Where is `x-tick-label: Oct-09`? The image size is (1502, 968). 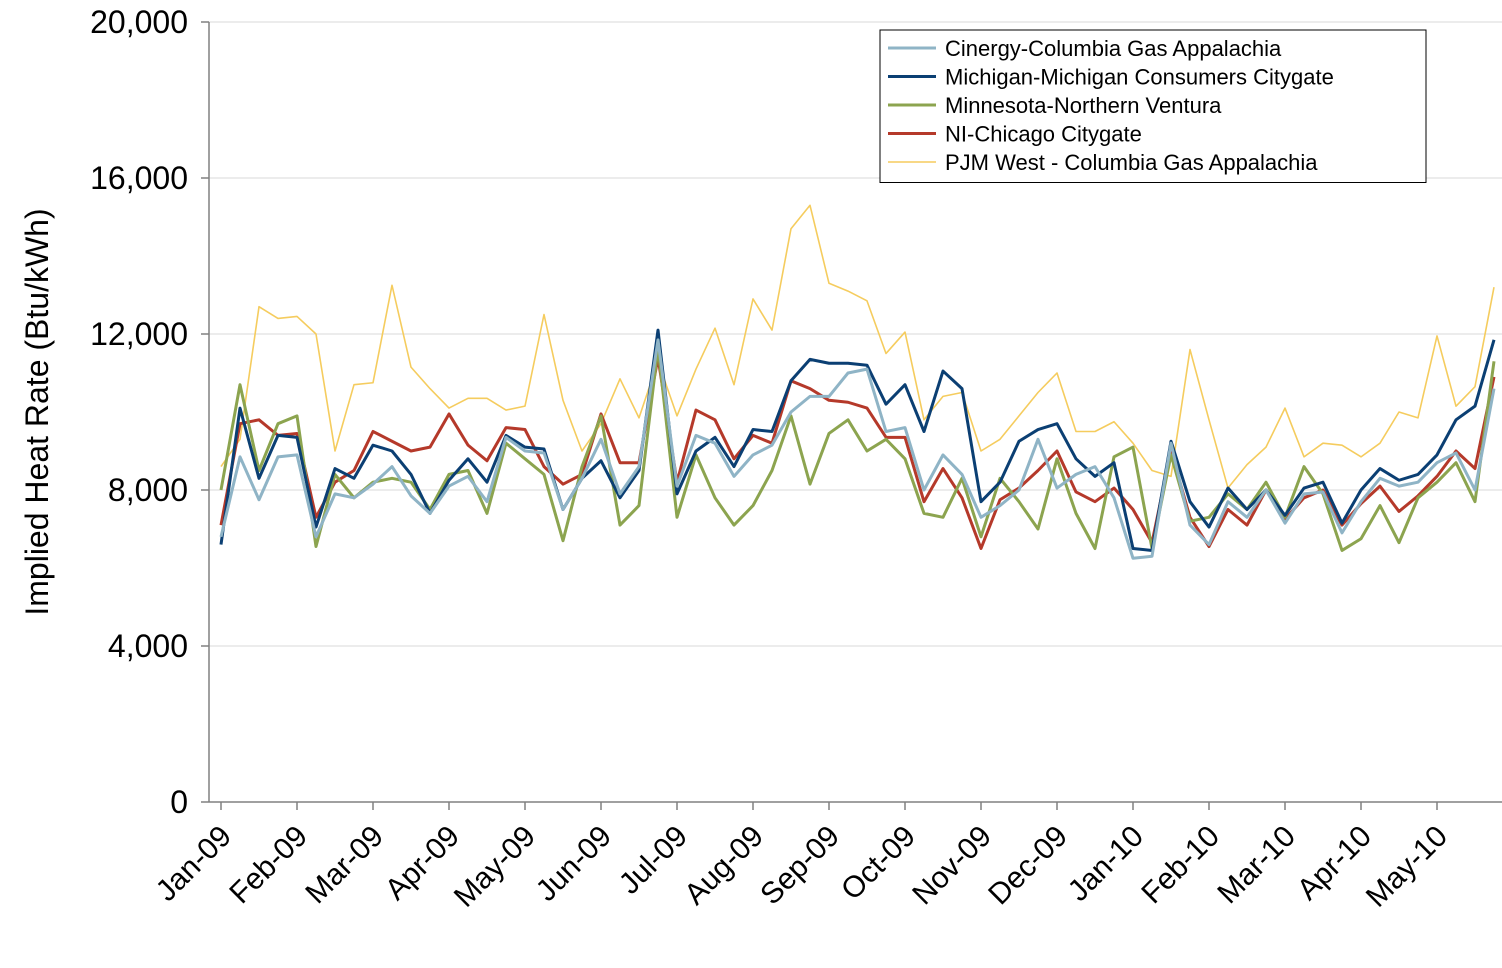
x-tick-label: Oct-09 is located at coordinates (878, 863).